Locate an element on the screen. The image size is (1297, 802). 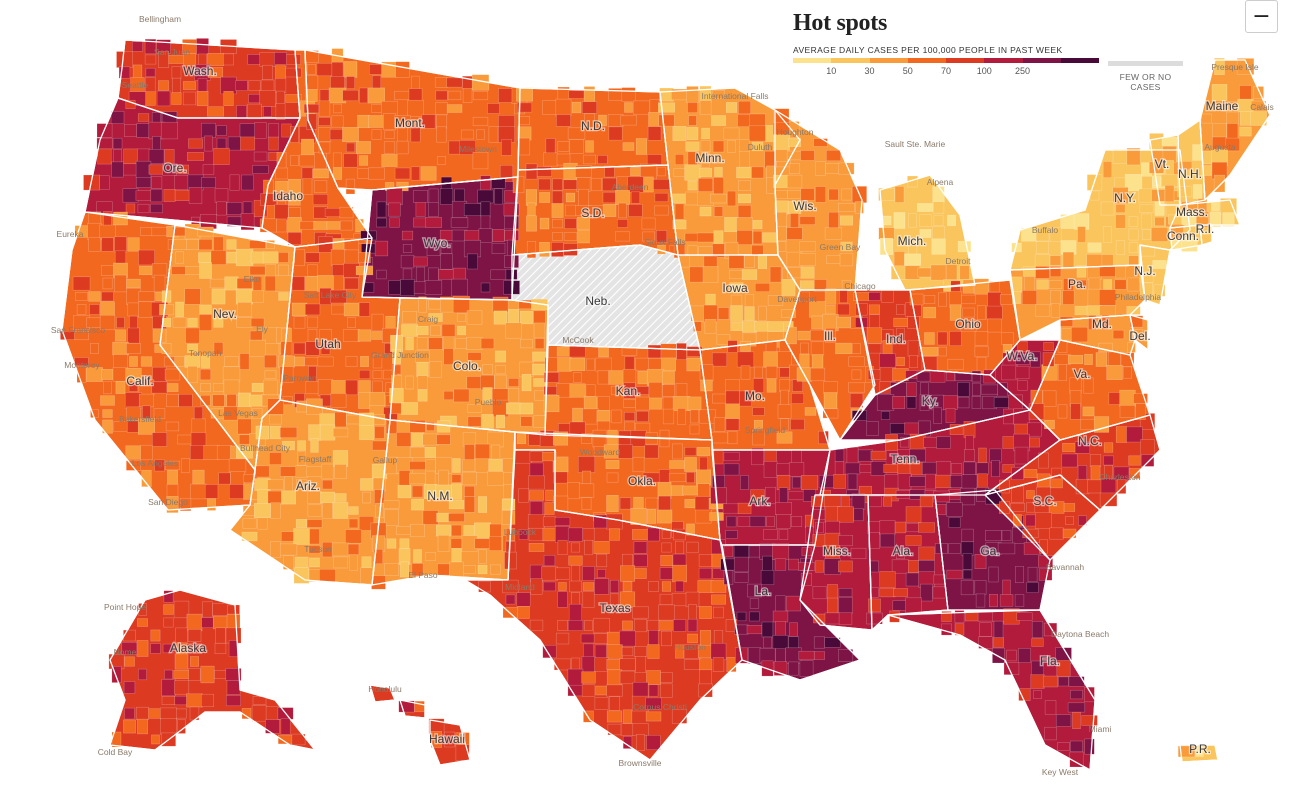
state-label: Okla. is located at coordinates (642, 481).